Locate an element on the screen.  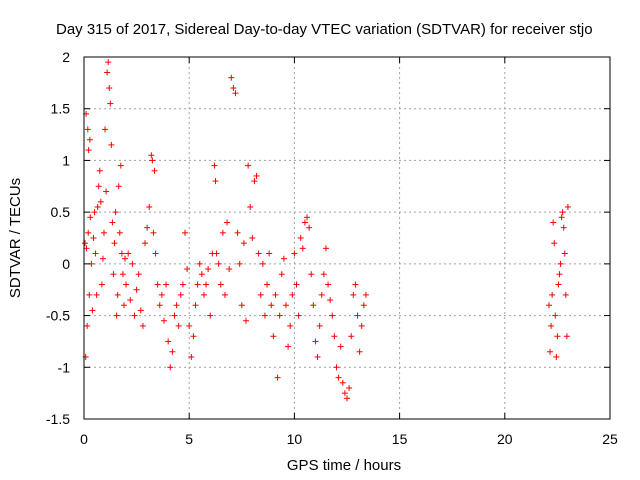
y-tick-label: -0.5 is located at coordinates (58, 316).